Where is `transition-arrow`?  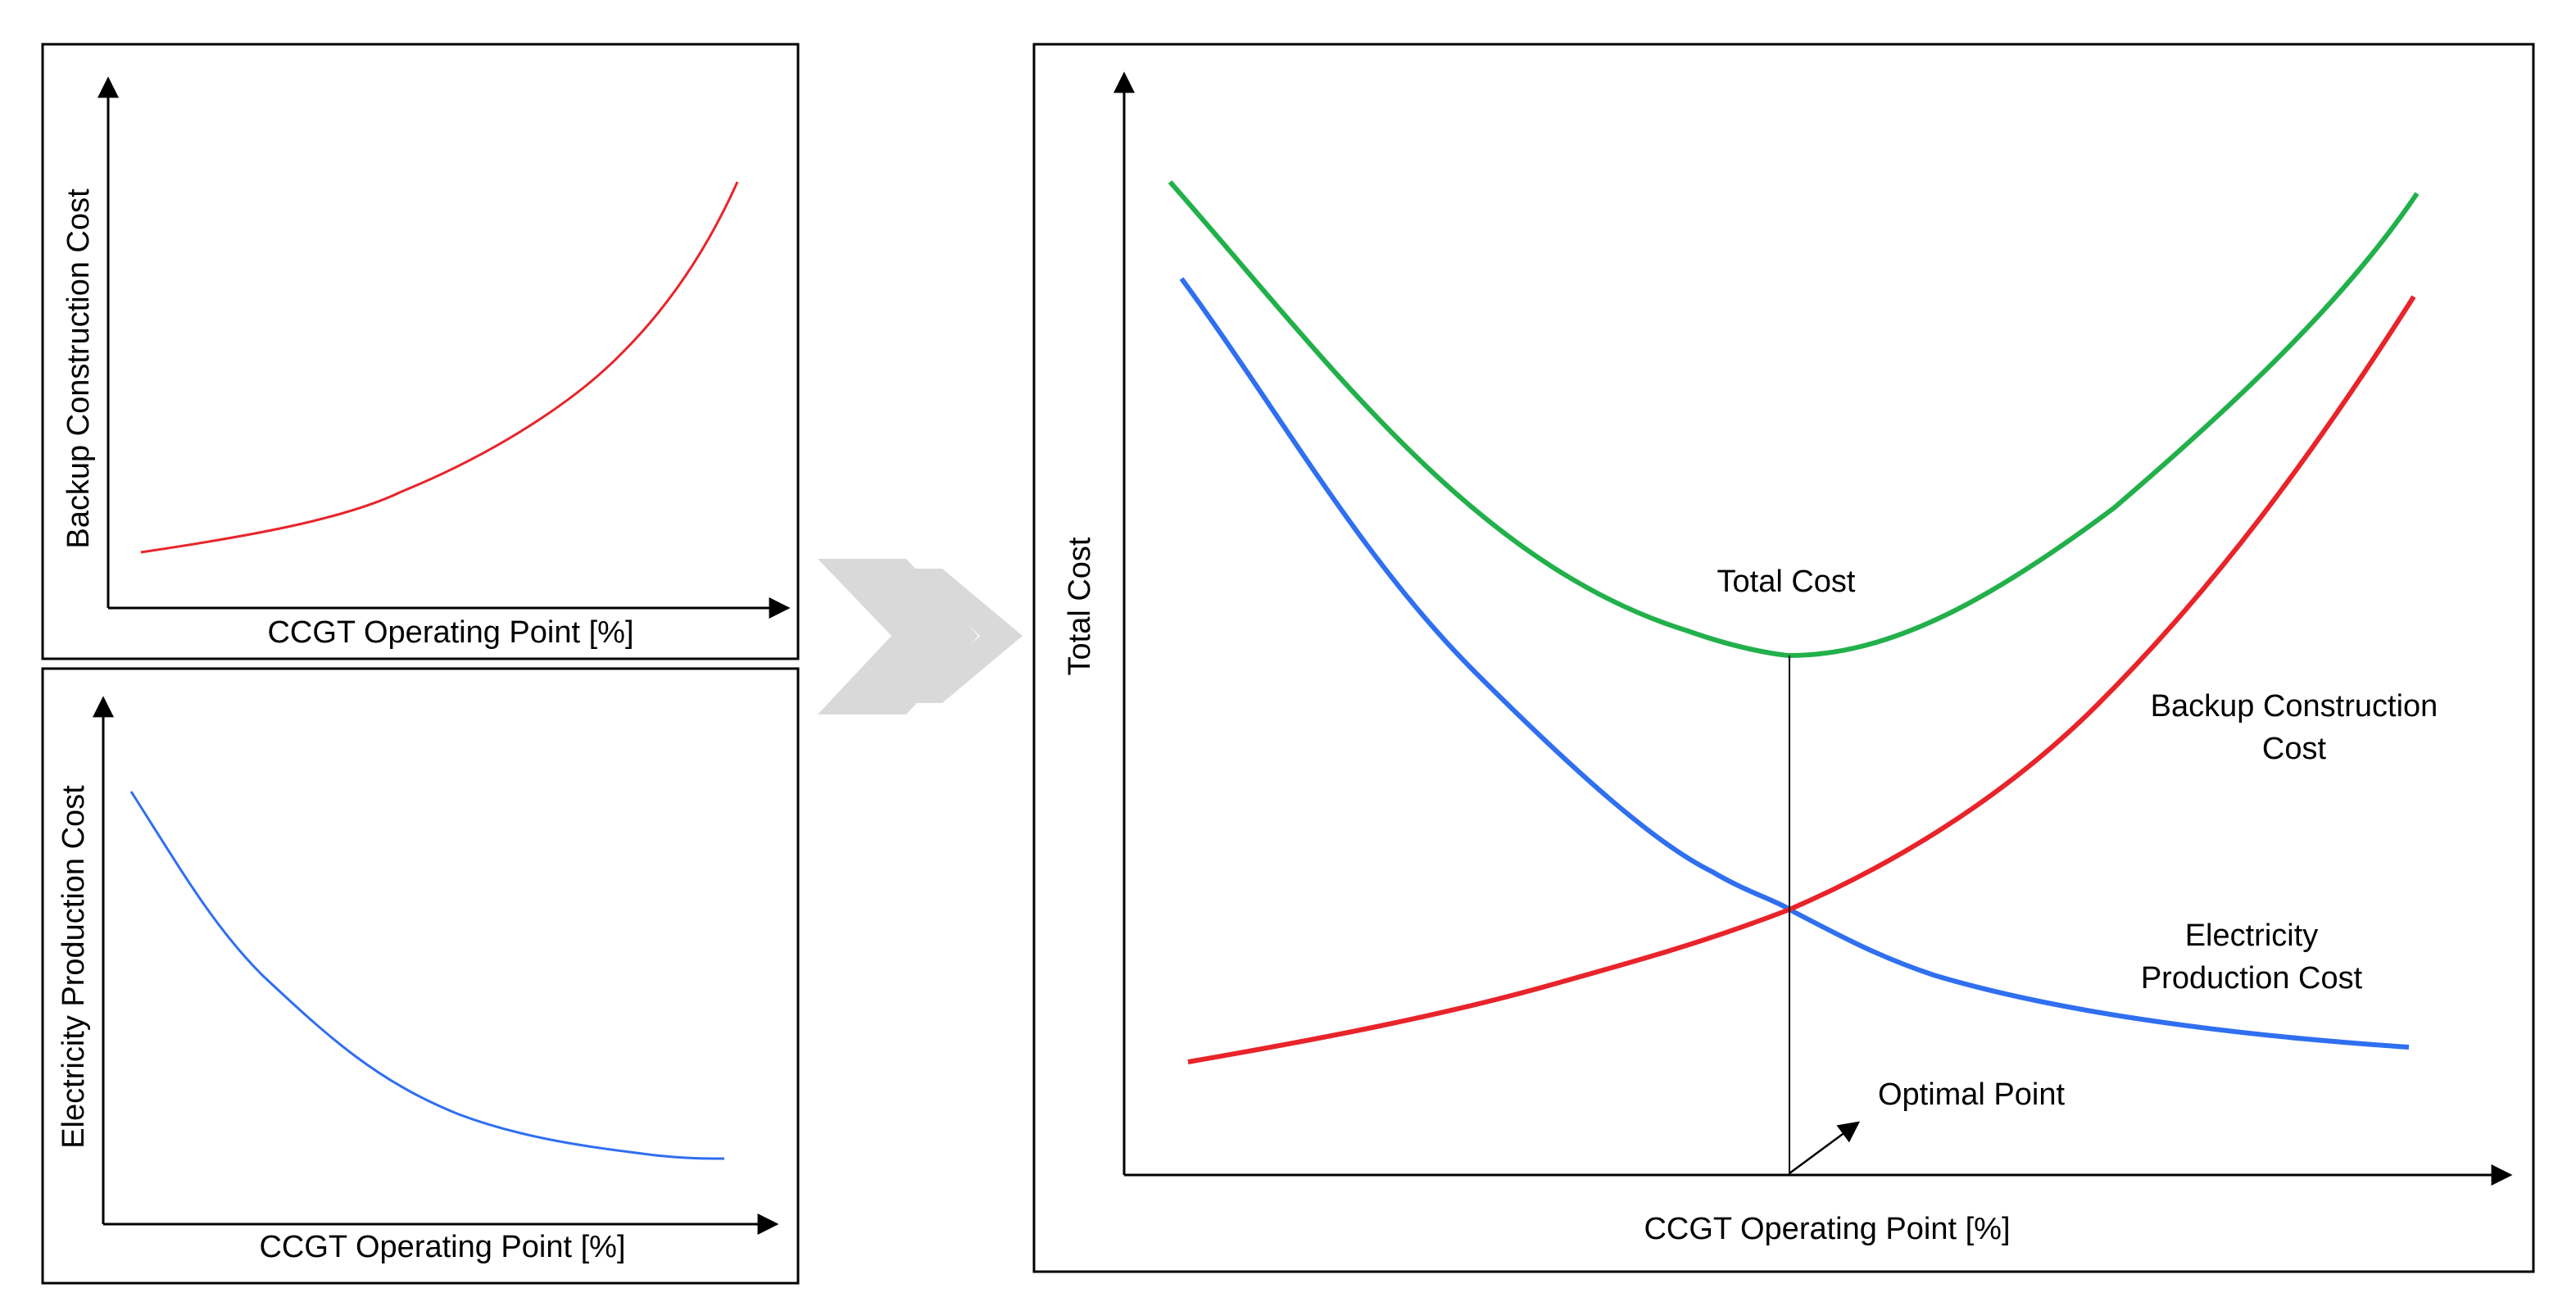
transition-arrow is located at coordinates (920, 636).